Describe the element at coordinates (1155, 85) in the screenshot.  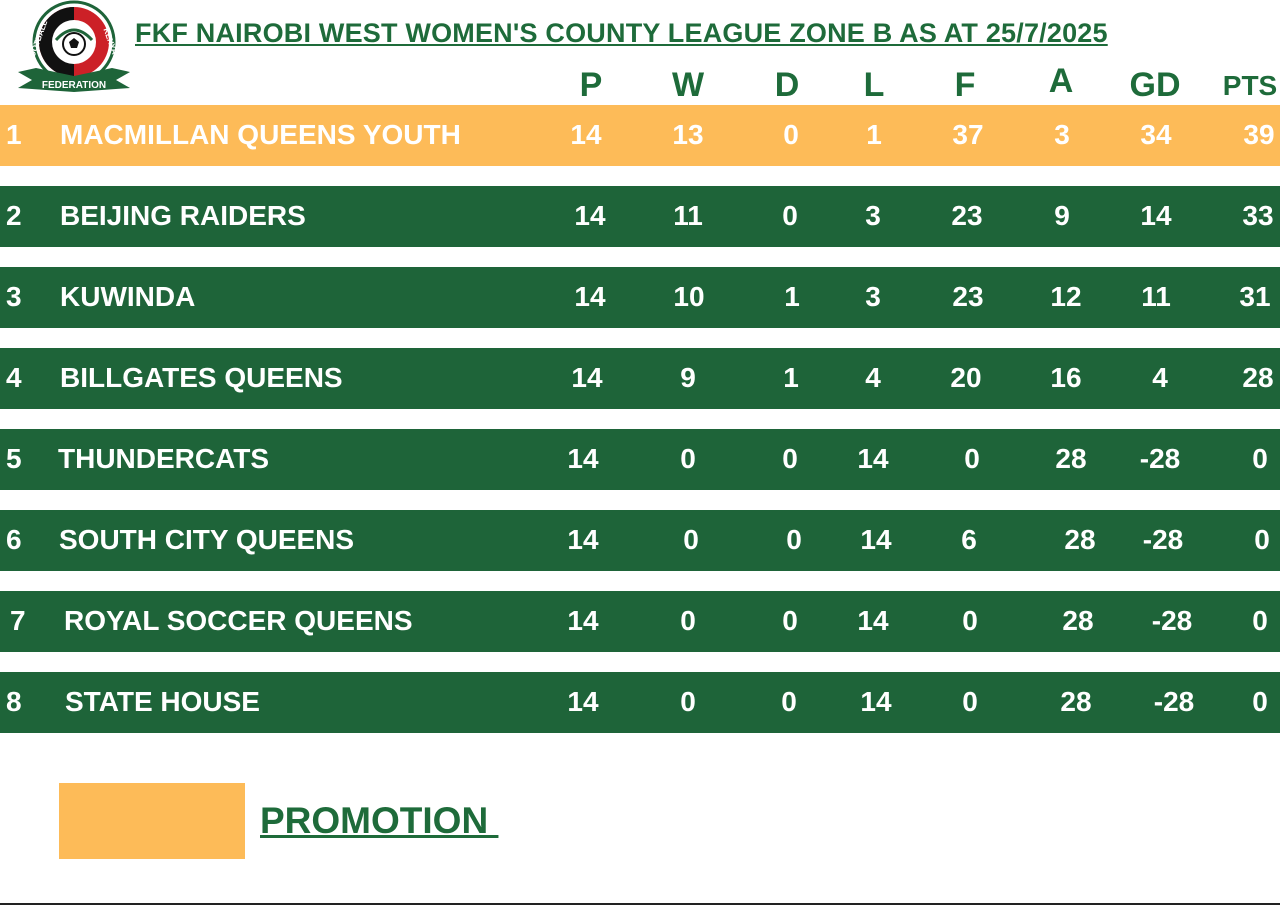
I see `column-header-goal-difference: GD` at that location.